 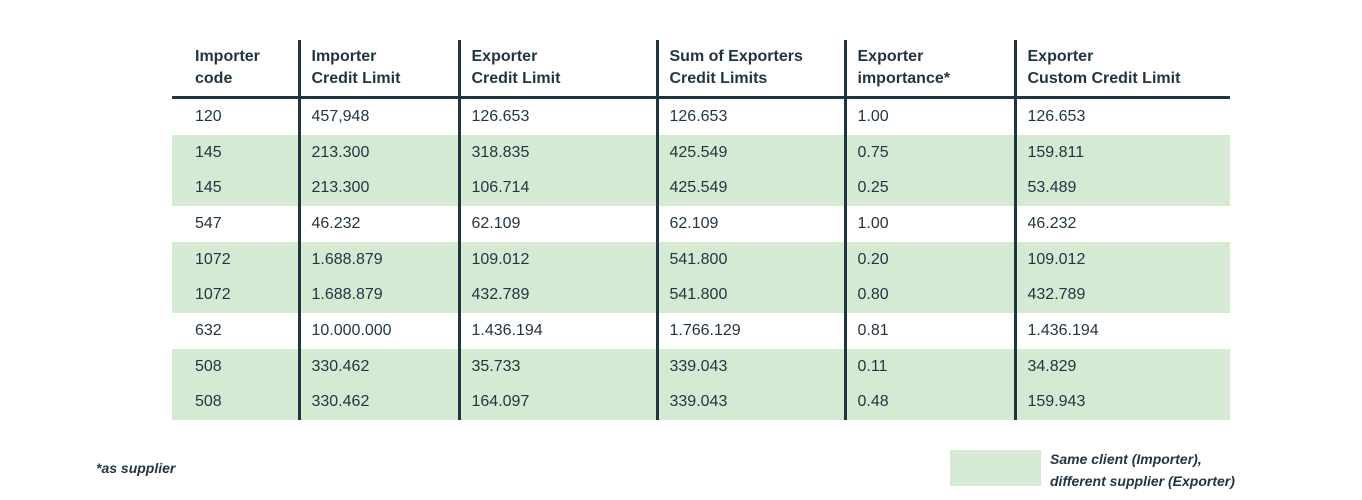 I want to click on cell-importer-code: 547, so click(x=235, y=224).